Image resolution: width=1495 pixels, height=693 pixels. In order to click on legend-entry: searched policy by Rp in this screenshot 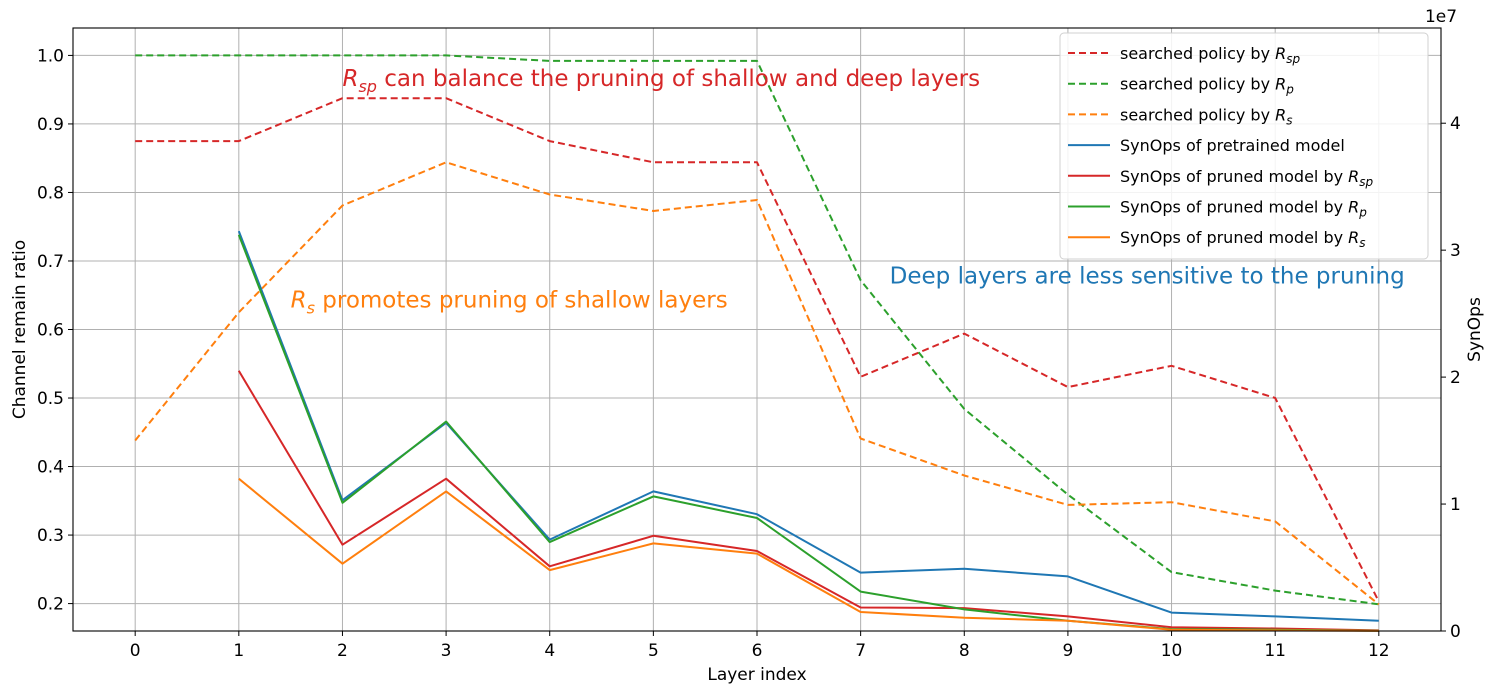, I will do `click(1207, 86)`.